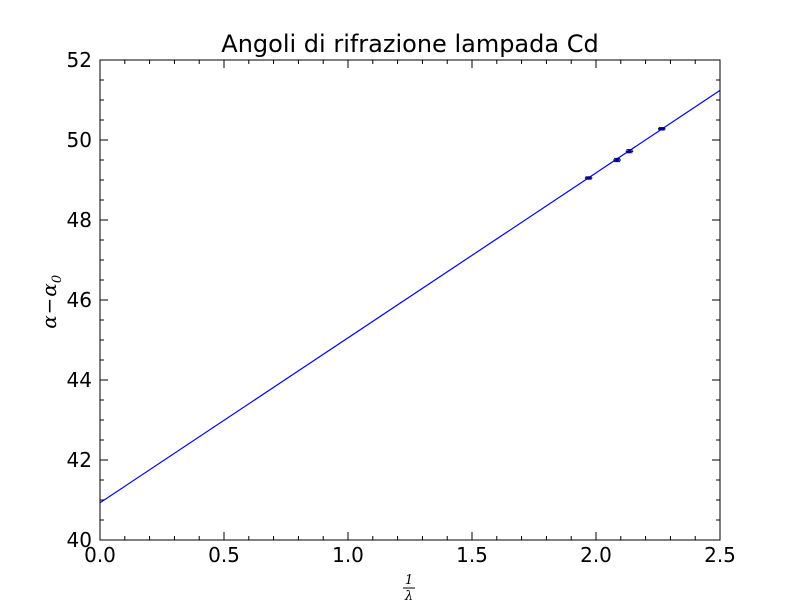 The width and height of the screenshot is (800, 600). Describe the element at coordinates (596, 555) in the screenshot. I see `x-tick-label: 2.0` at that location.